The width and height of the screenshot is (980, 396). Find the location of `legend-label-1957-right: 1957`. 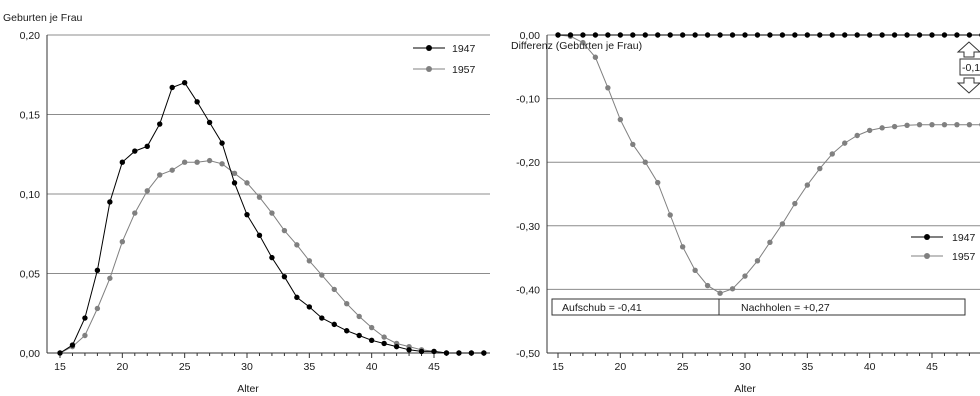

legend-label-1957-right: 1957 is located at coordinates (964, 257).